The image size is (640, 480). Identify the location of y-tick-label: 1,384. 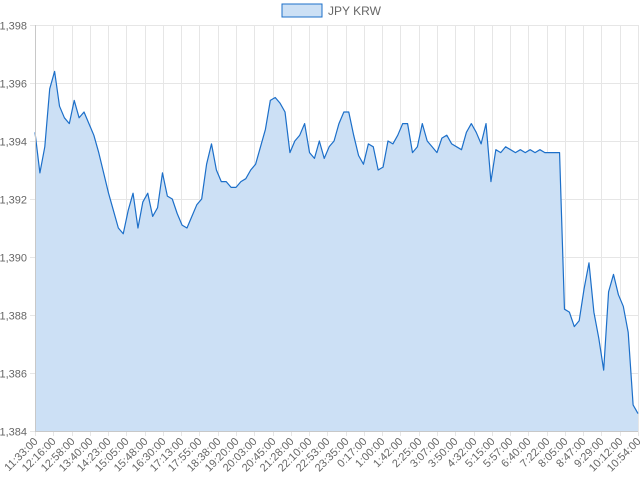
(13, 433).